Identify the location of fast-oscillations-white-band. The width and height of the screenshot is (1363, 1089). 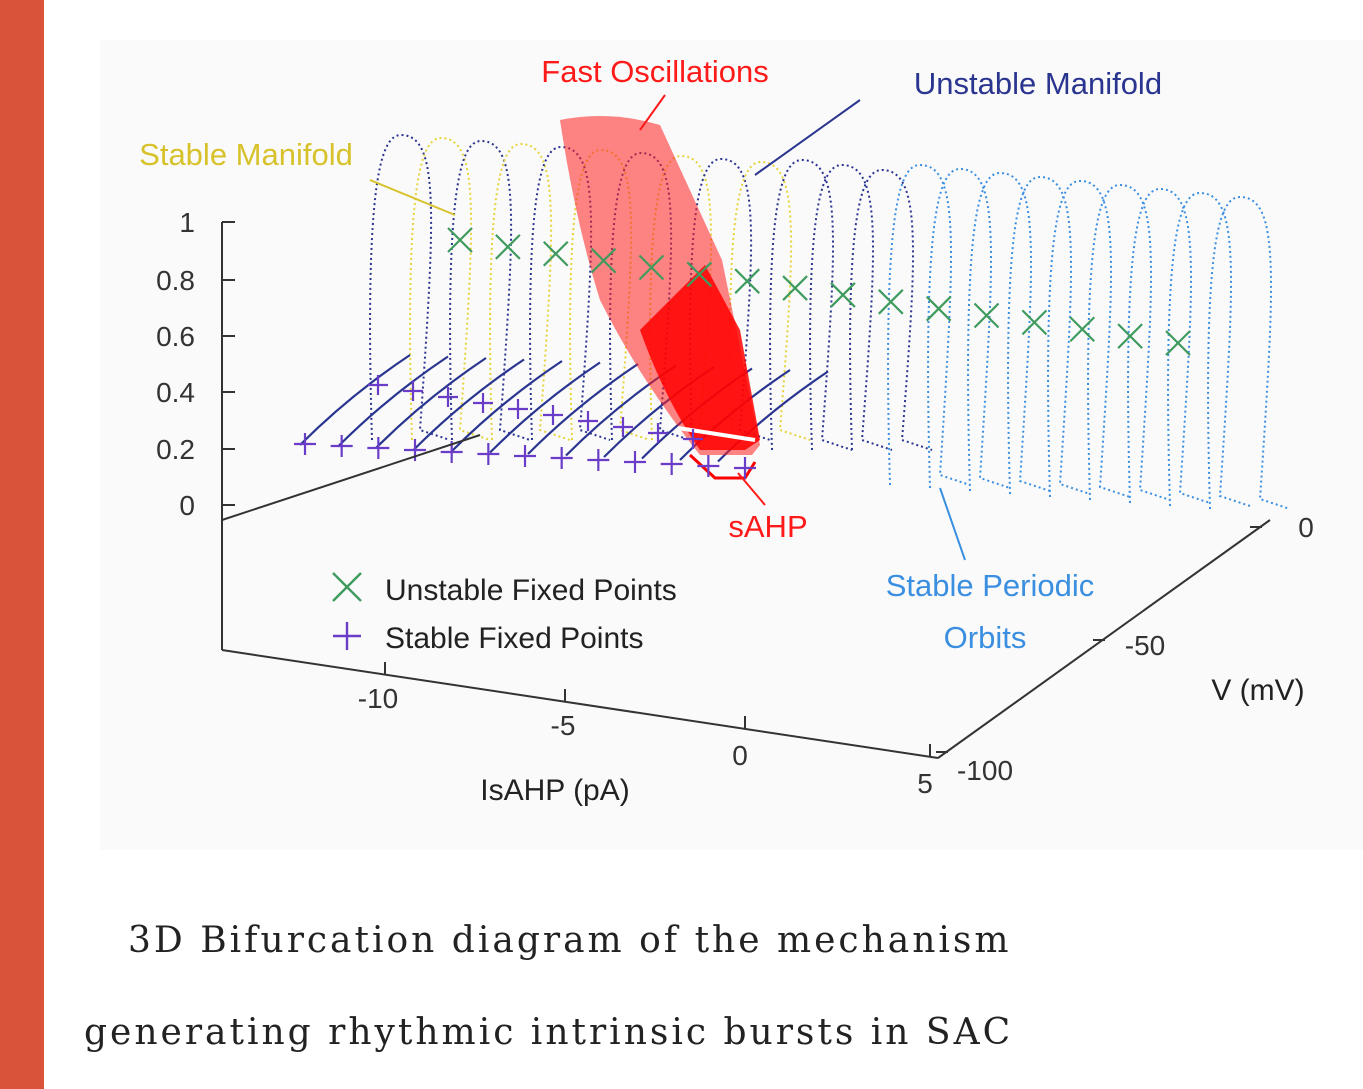
(716, 434).